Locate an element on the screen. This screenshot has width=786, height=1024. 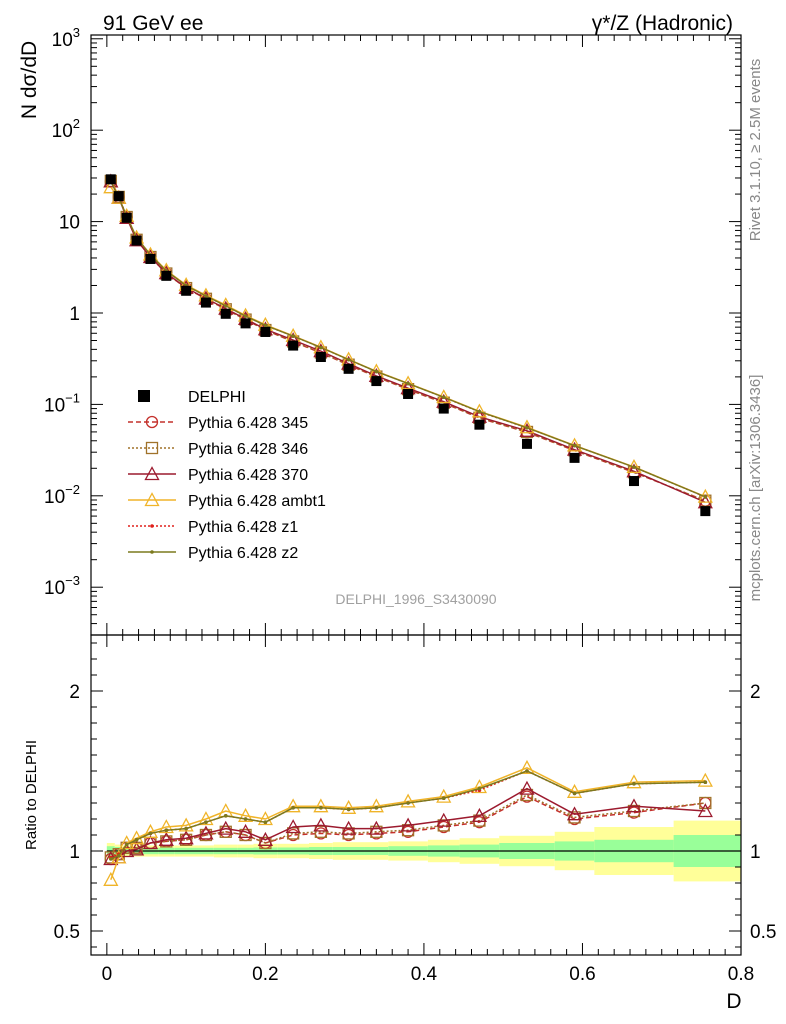
ratio-y-tick-label-right: 0.5 is located at coordinates (763, 932).